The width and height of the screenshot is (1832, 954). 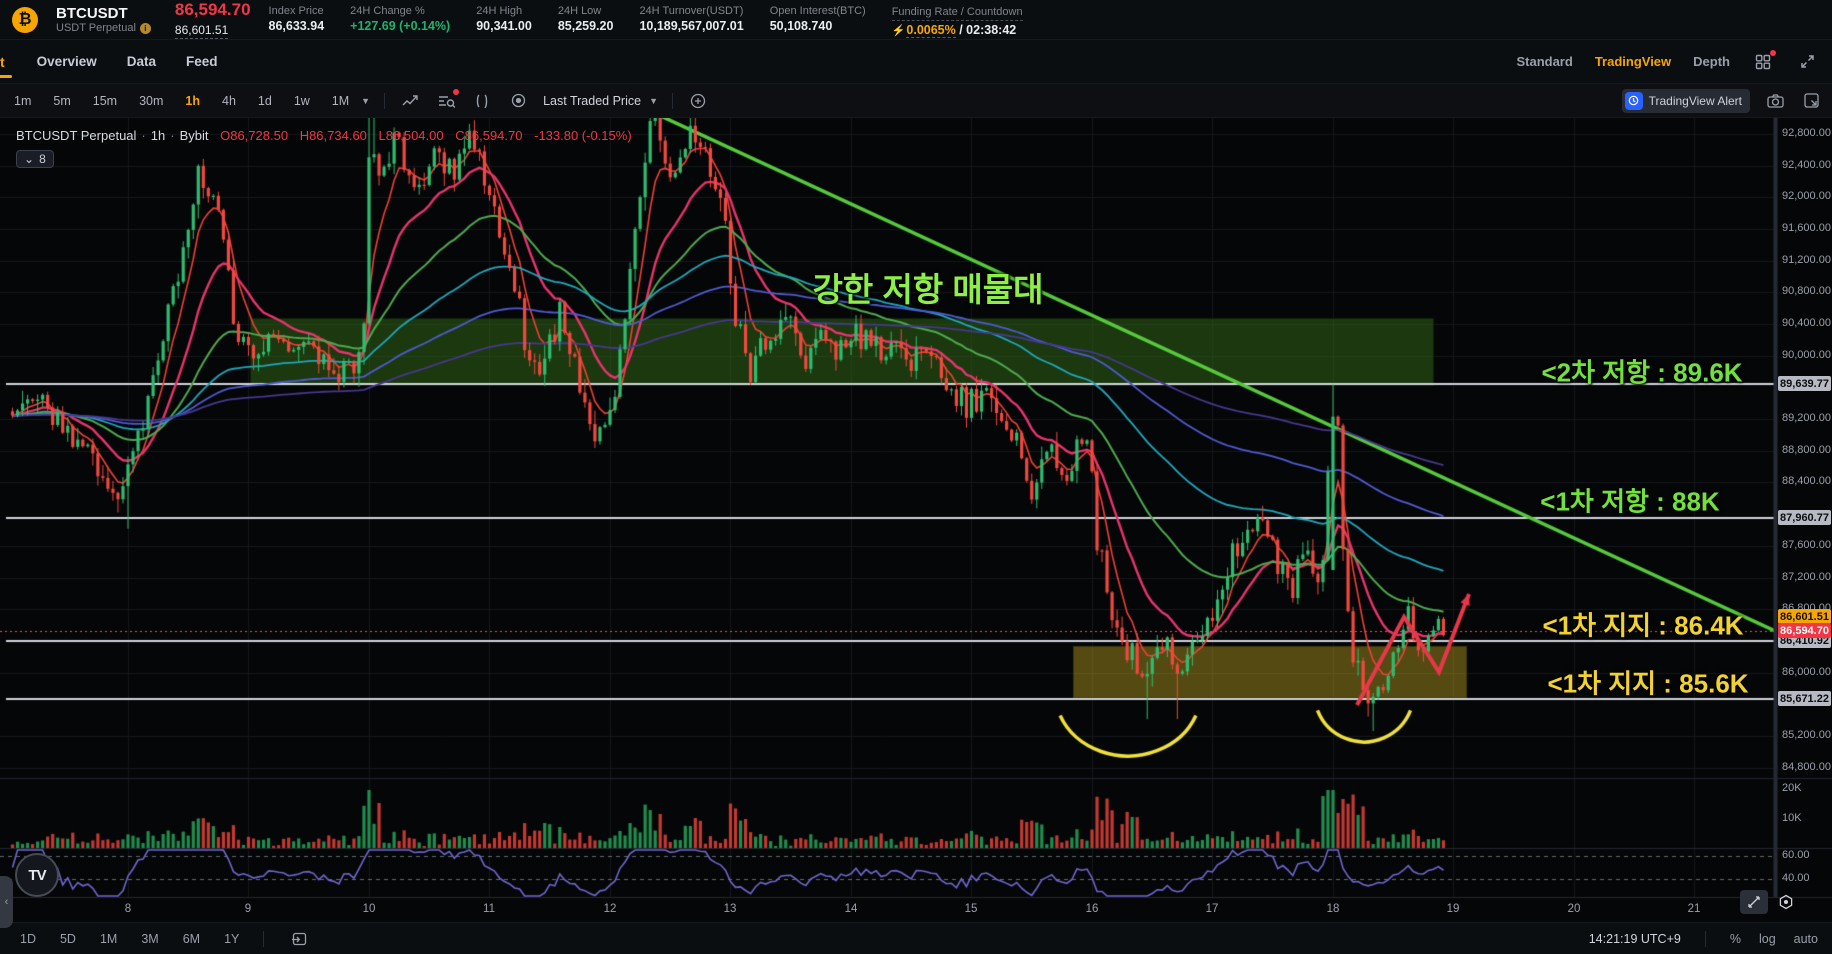 What do you see at coordinates (1767, 938) in the screenshot?
I see `scale-log: log` at bounding box center [1767, 938].